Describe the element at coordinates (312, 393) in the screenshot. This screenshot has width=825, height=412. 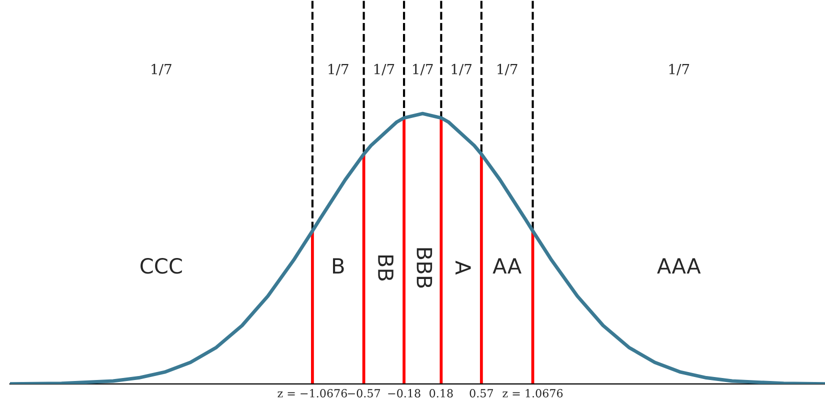
I see `x-tick-label: z = −1.0676` at that location.